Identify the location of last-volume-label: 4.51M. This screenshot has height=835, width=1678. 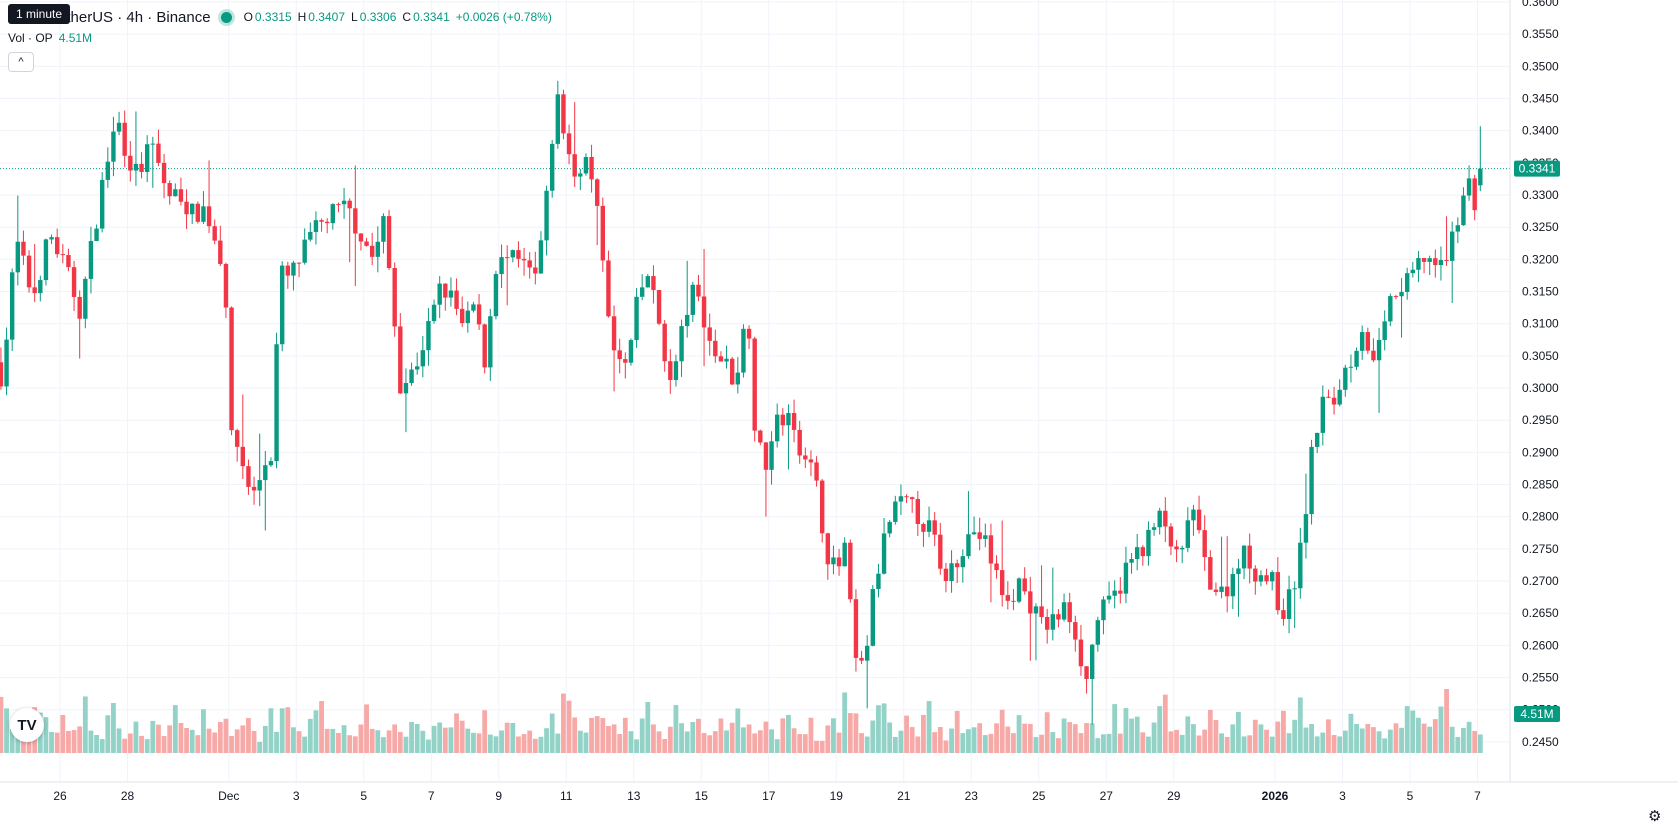
(1536, 714).